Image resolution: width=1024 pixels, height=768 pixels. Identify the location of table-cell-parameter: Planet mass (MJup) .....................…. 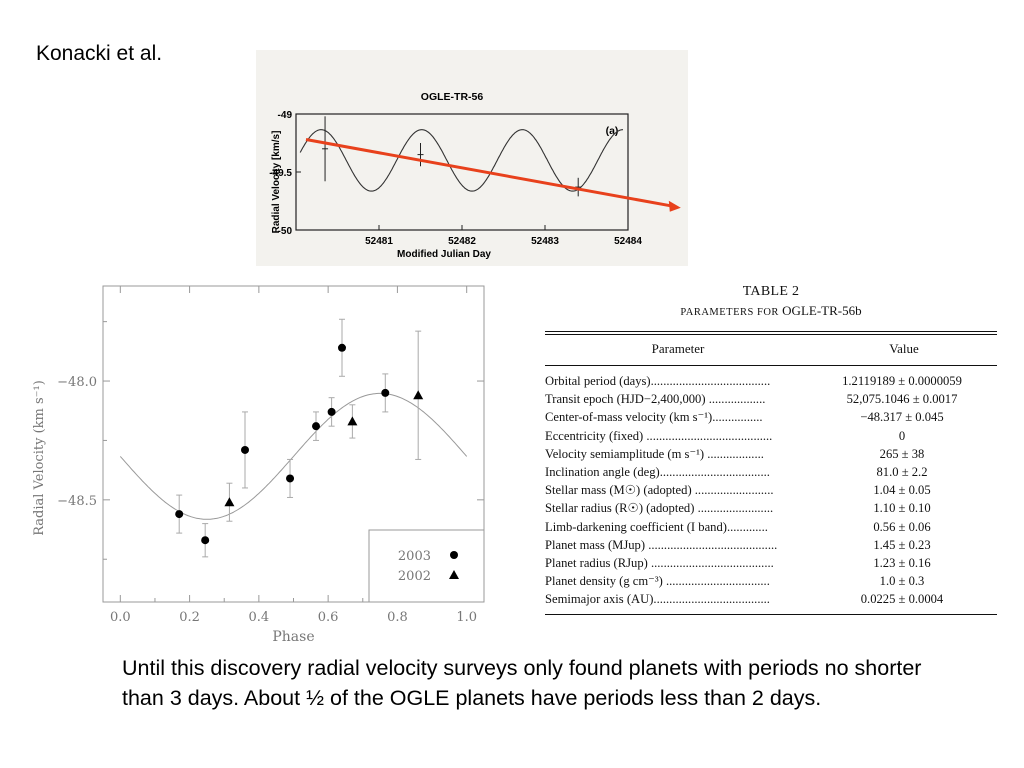
(661, 544).